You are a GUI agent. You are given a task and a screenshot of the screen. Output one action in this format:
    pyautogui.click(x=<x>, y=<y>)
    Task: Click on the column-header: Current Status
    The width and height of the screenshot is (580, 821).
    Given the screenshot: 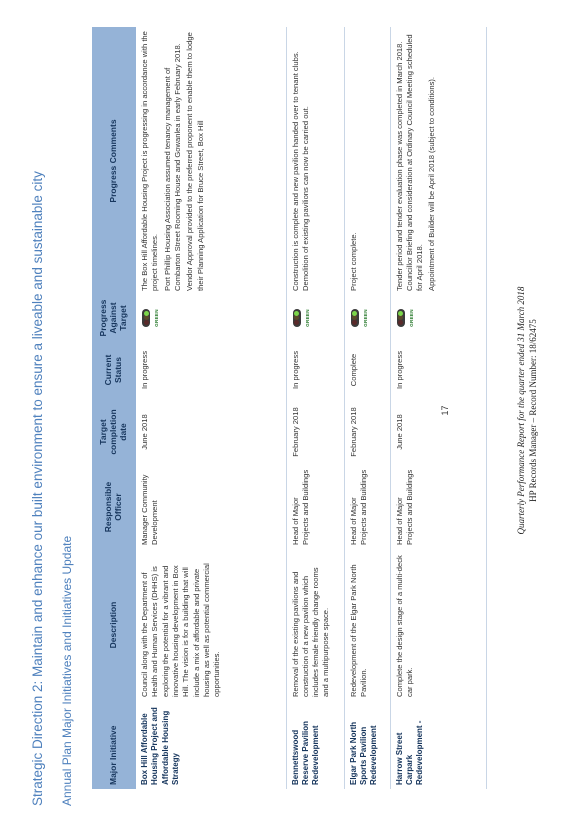 What is the action you would take?
    pyautogui.click(x=114, y=370)
    